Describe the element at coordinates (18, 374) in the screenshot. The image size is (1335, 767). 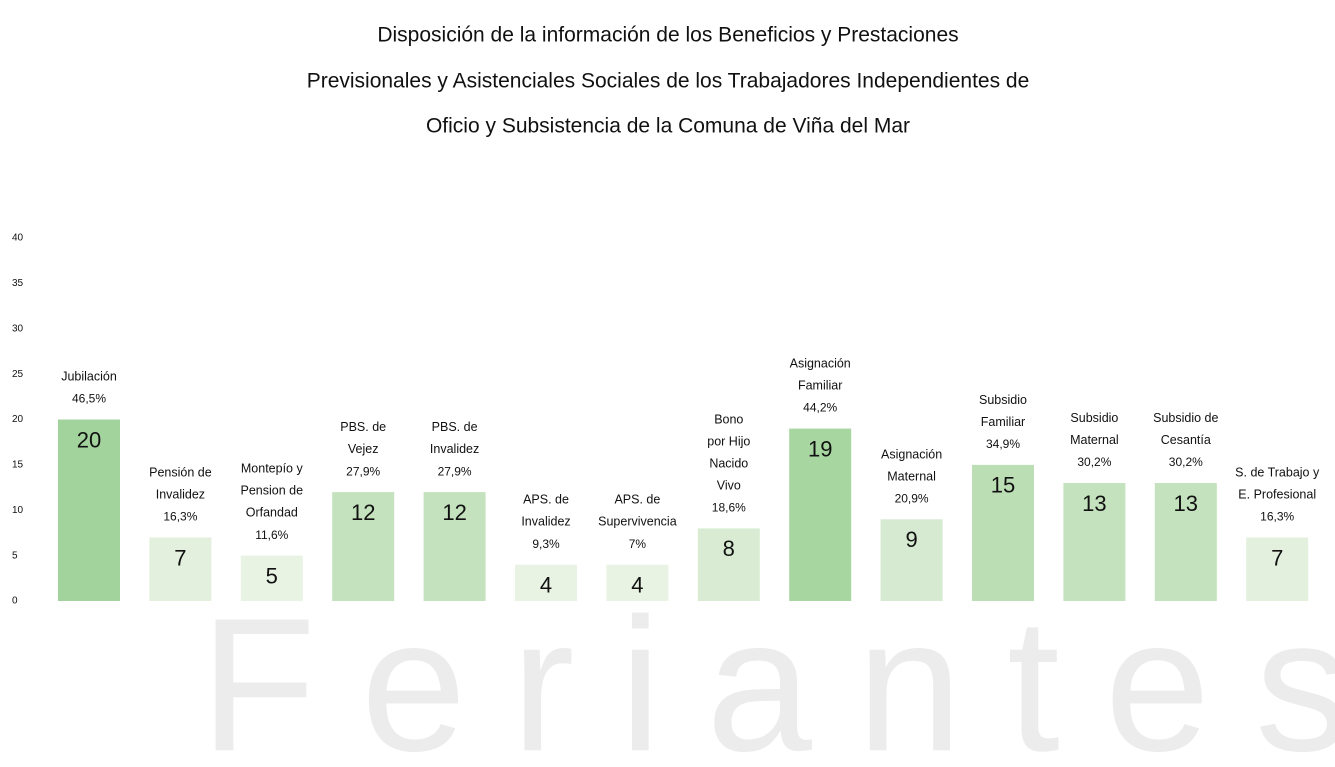
I see `y-tick-label: 25` at that location.